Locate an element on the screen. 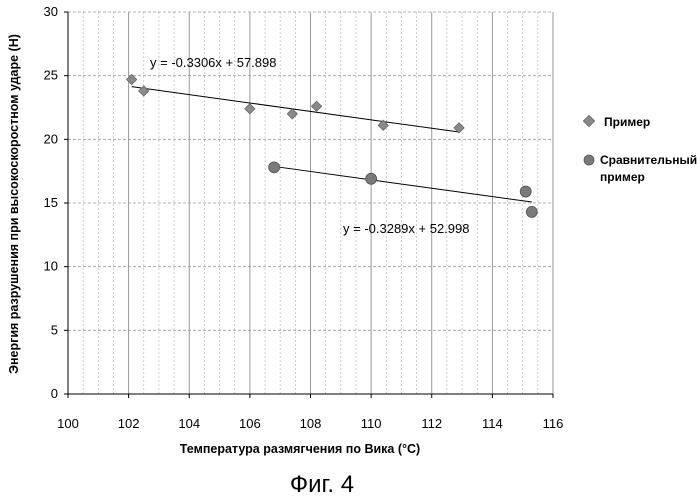 This screenshot has height=500, width=697. x-tick-label: 116 is located at coordinates (553, 423).